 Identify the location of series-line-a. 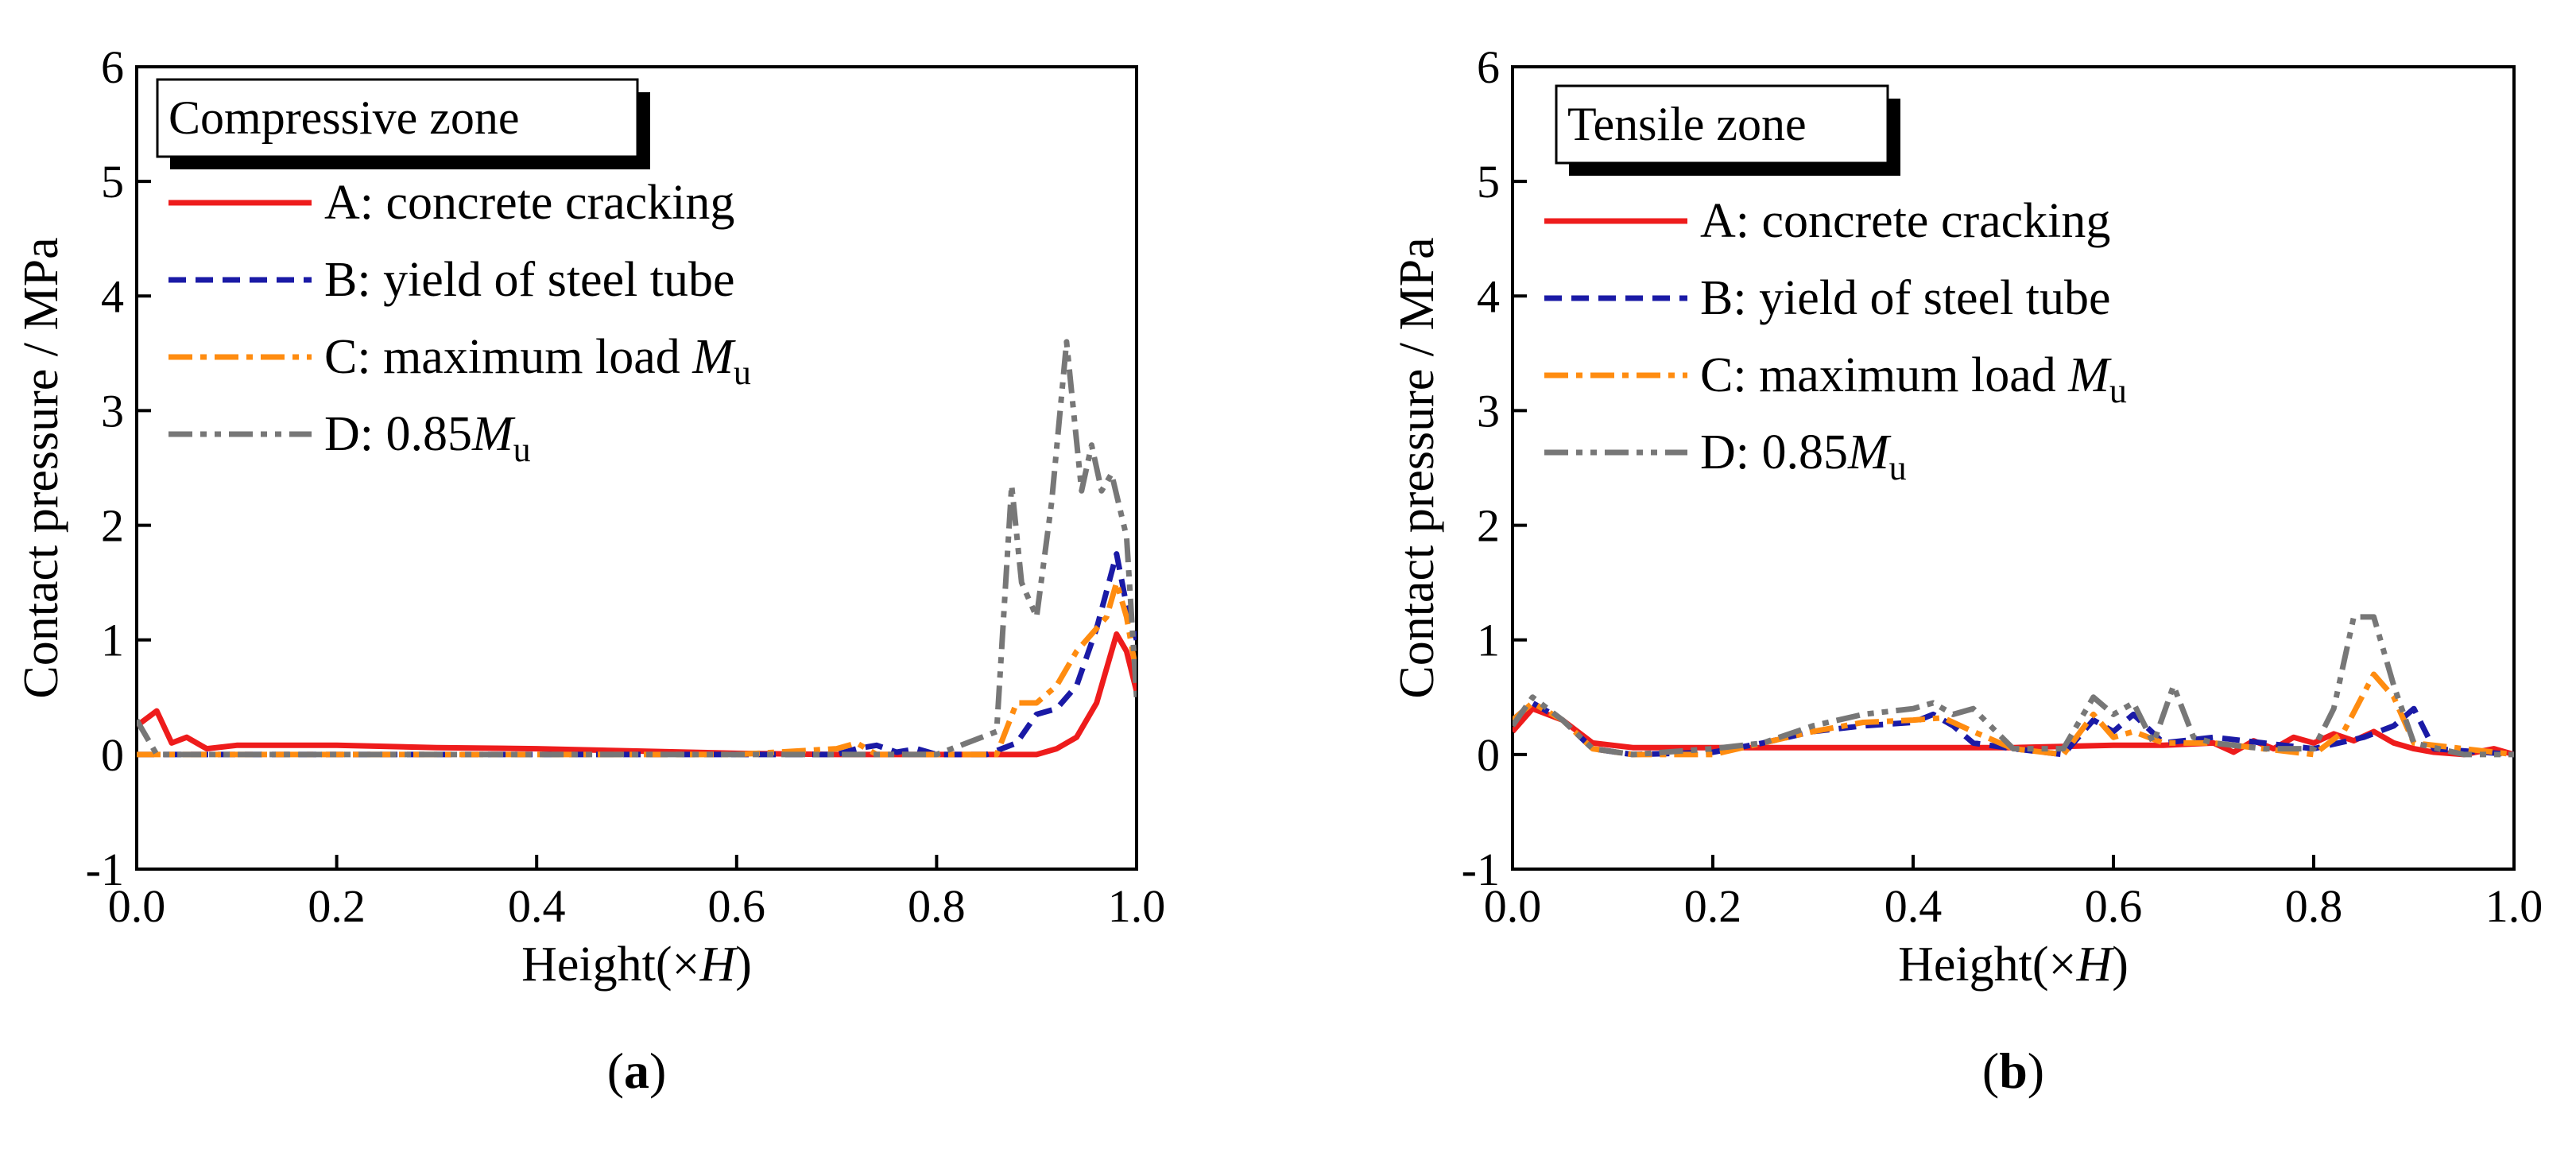
(637, 694).